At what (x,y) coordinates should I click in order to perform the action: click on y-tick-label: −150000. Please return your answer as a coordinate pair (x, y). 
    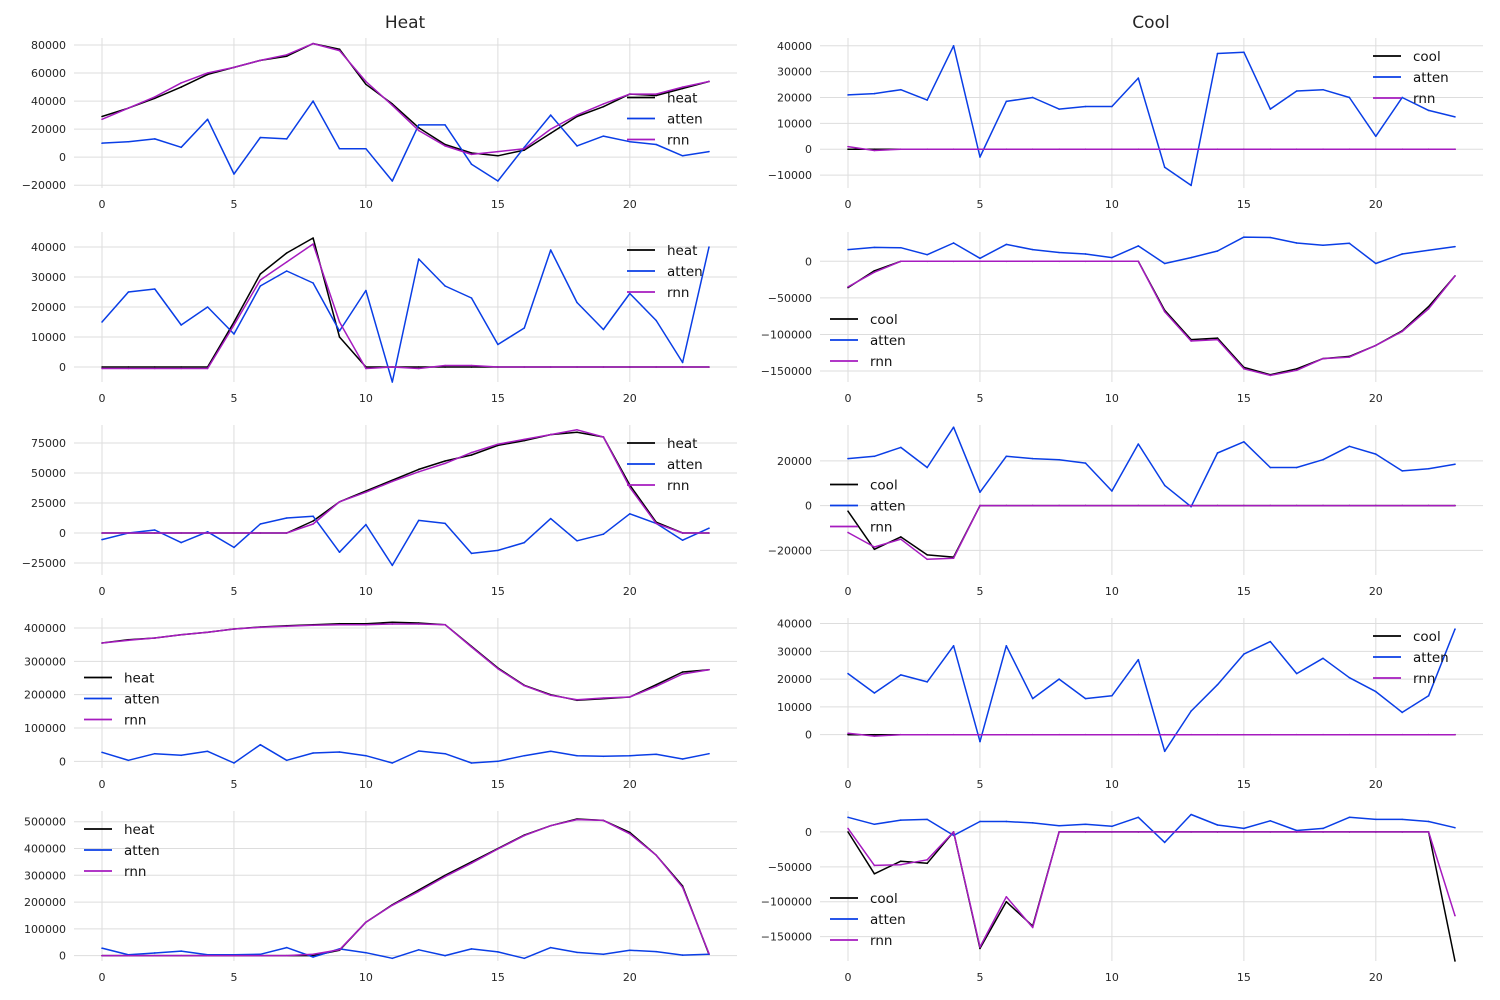
    Looking at the image, I should click on (786, 371).